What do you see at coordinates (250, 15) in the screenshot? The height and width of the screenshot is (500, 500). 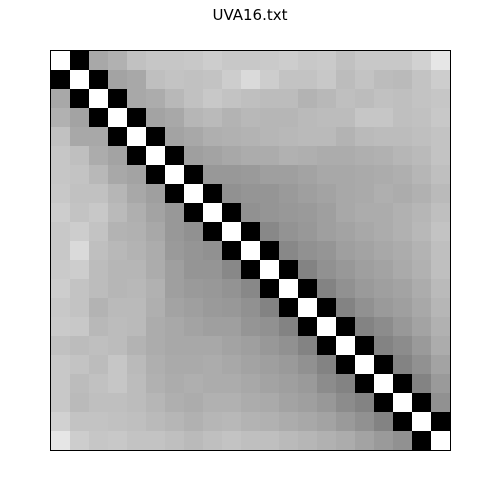 I see `chart-title: UVA16.txt` at bounding box center [250, 15].